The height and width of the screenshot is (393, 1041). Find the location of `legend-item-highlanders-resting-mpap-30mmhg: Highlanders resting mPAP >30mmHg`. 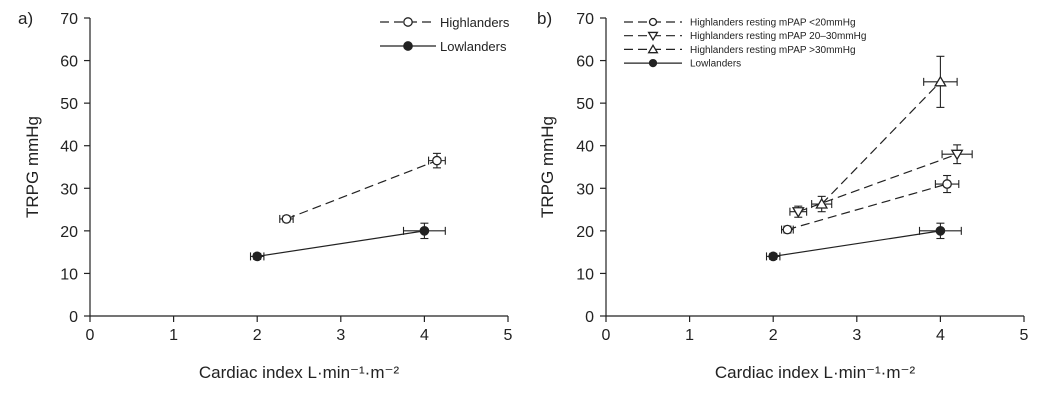

legend-item-highlanders-resting-mpap-30mmhg: Highlanders resting mPAP >30mmHg is located at coordinates (740, 49).